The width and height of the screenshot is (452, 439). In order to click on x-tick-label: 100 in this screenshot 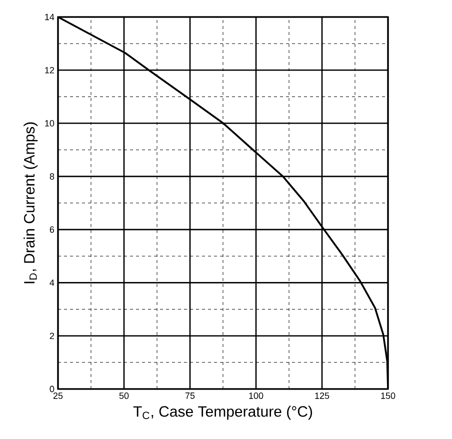, I will do `click(256, 395)`.